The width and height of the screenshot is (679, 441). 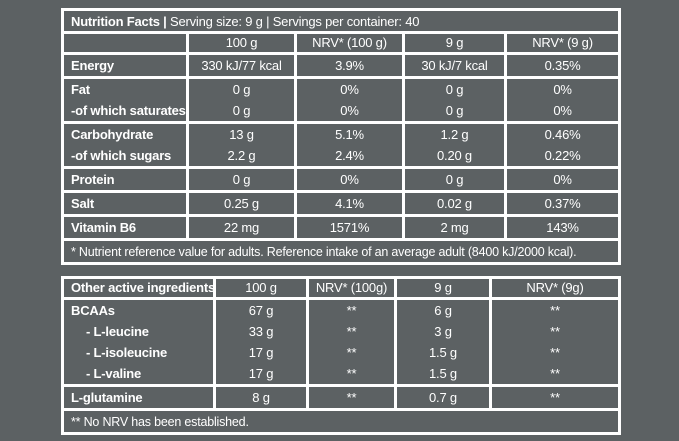 I want to click on cell-value: 0.35%, so click(x=562, y=65).